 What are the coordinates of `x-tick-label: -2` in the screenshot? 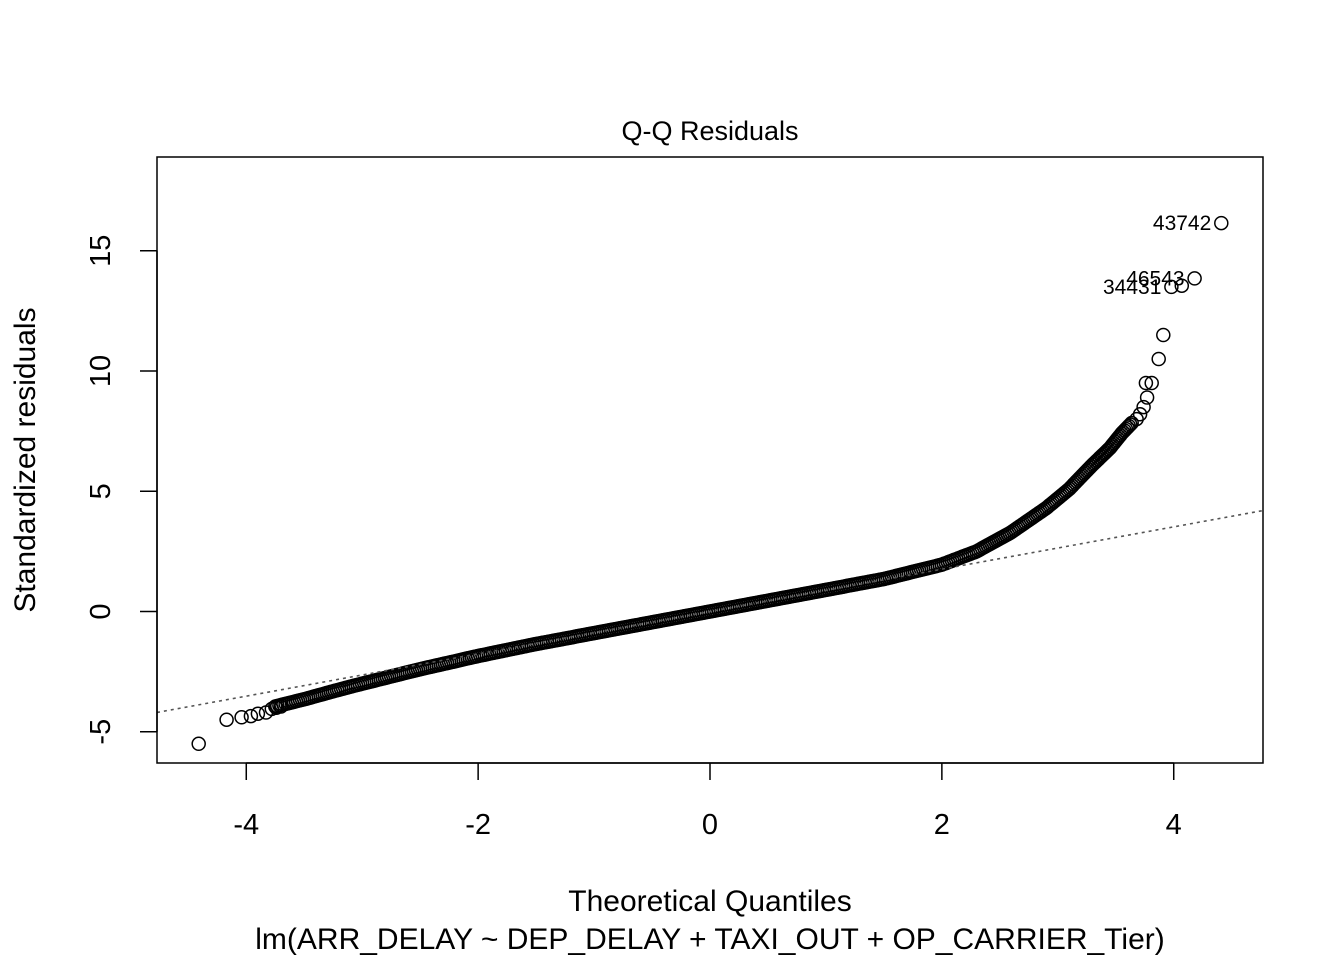 It's located at (478, 825).